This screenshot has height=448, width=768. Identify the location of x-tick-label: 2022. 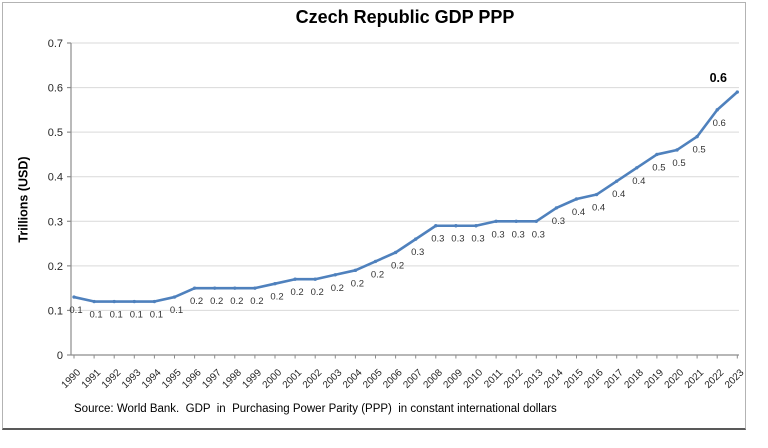
(715, 379).